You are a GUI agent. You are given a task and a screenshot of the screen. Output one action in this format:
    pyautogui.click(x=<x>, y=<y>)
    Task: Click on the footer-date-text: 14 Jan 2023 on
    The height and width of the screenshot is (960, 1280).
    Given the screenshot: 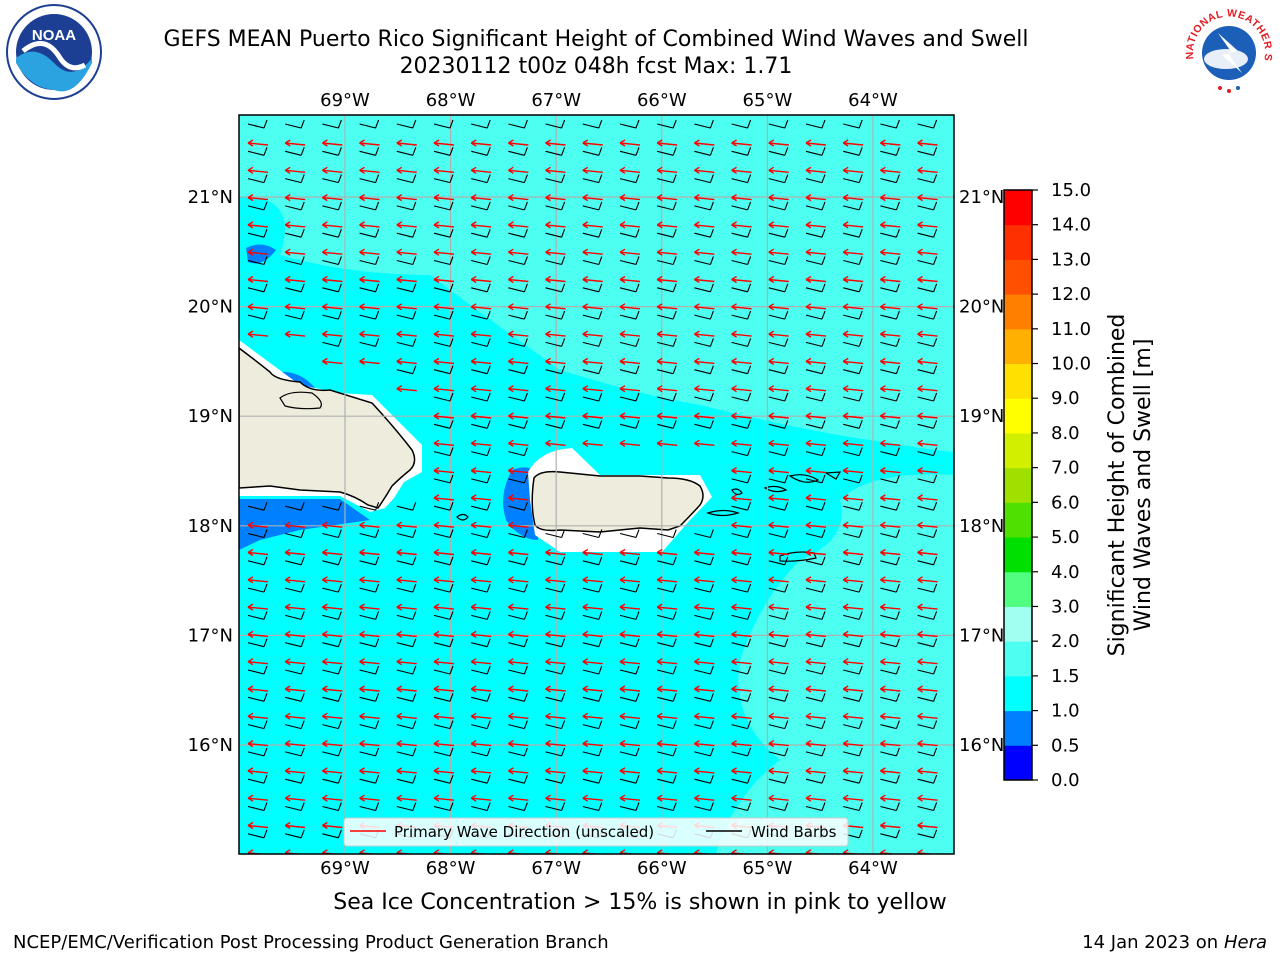 What is the action you would take?
    pyautogui.click(x=1153, y=942)
    